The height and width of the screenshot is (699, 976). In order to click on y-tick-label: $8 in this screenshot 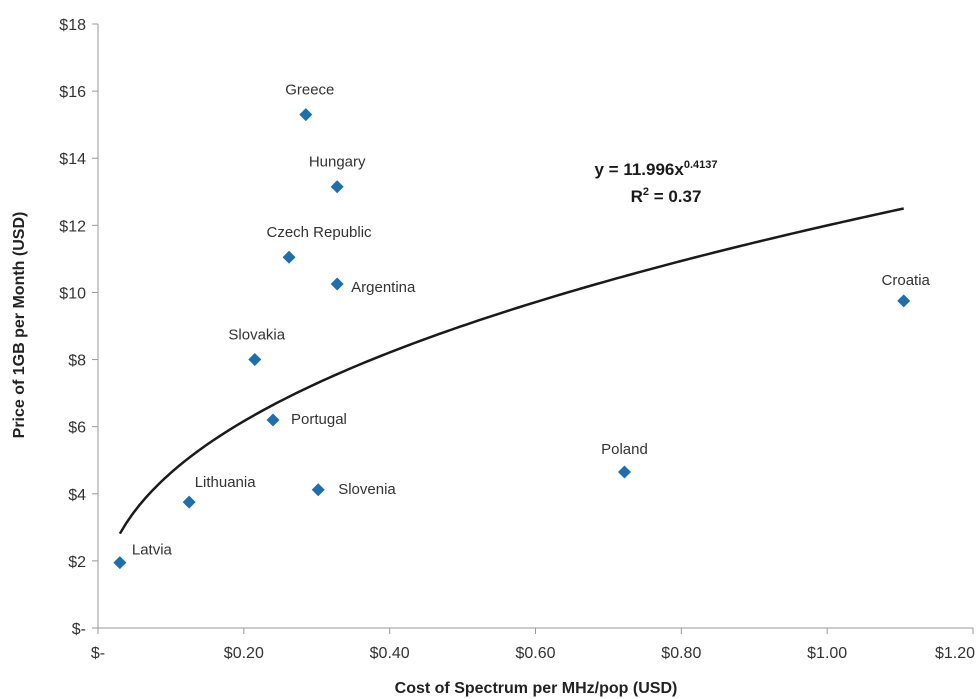, I will do `click(77, 361)`.